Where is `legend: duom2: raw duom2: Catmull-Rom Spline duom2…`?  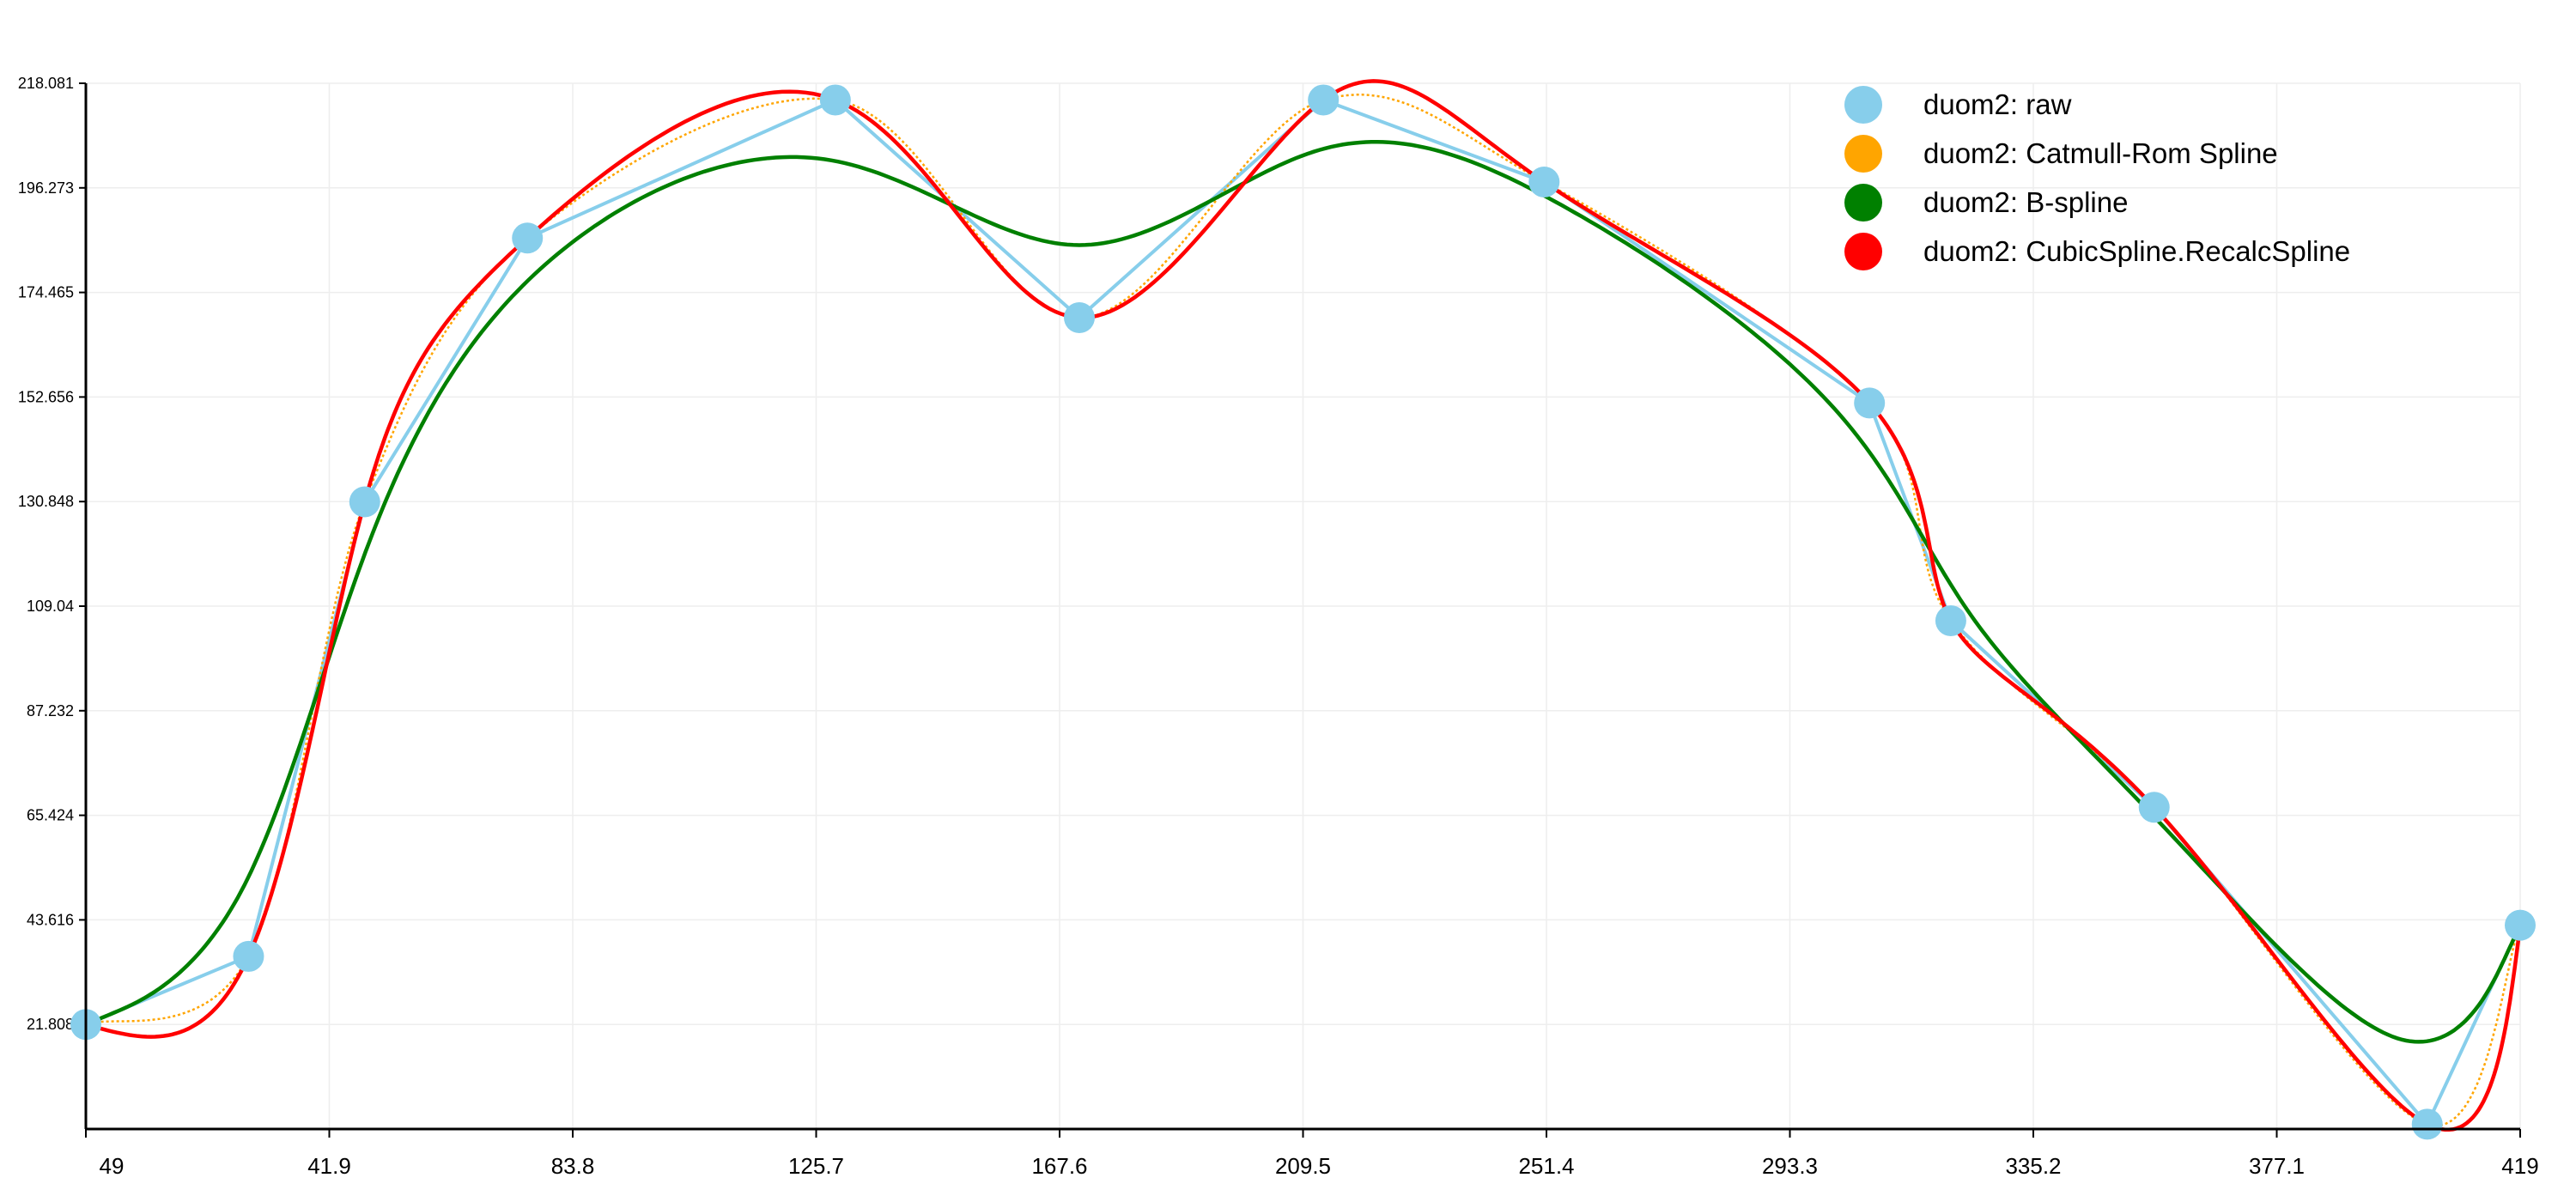
legend: duom2: raw duom2: Catmull-Rom Spline duom2… is located at coordinates (2097, 178).